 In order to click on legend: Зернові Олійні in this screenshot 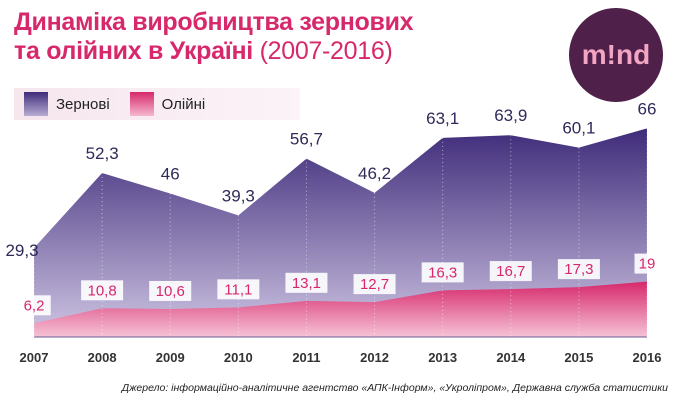, I will do `click(157, 104)`.